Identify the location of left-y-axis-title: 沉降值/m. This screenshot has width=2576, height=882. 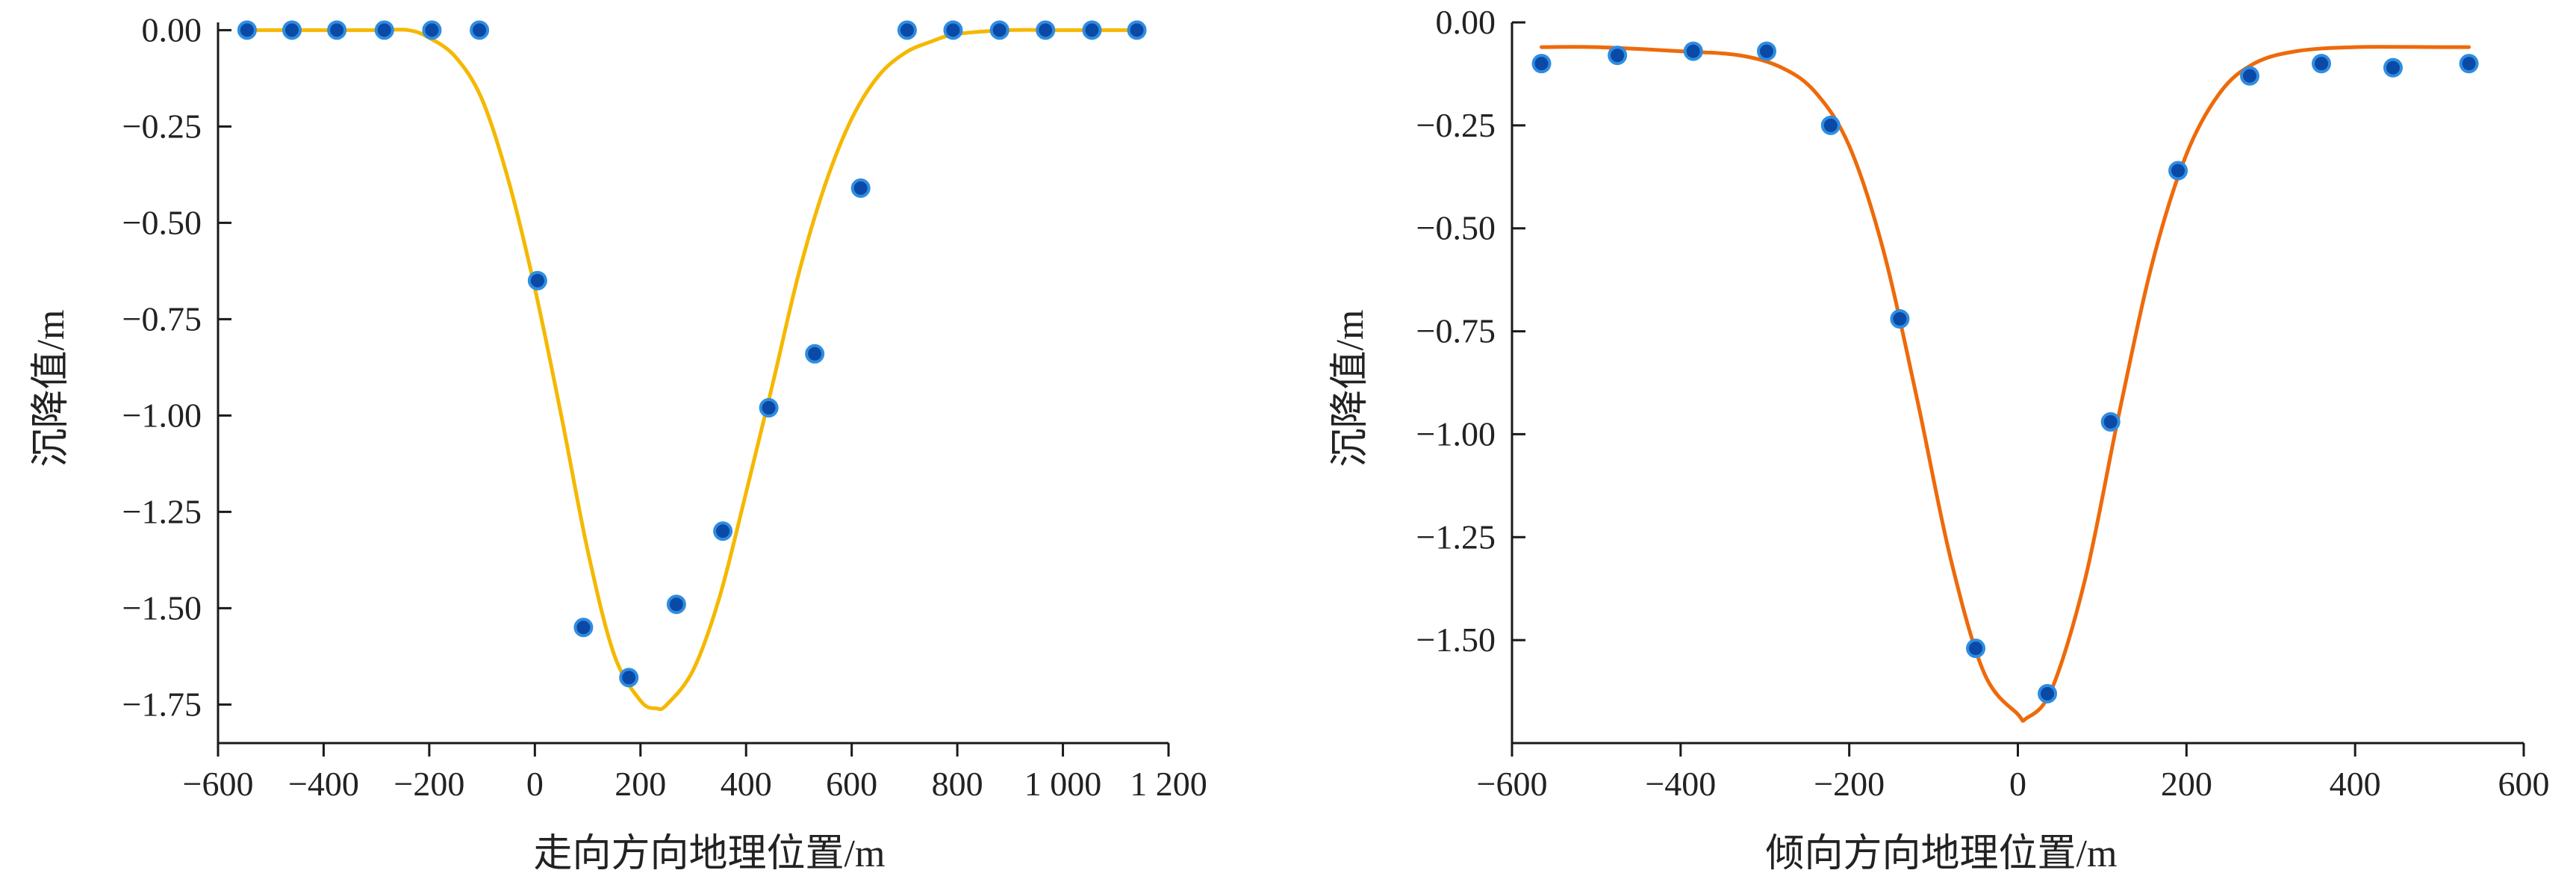
(51, 389).